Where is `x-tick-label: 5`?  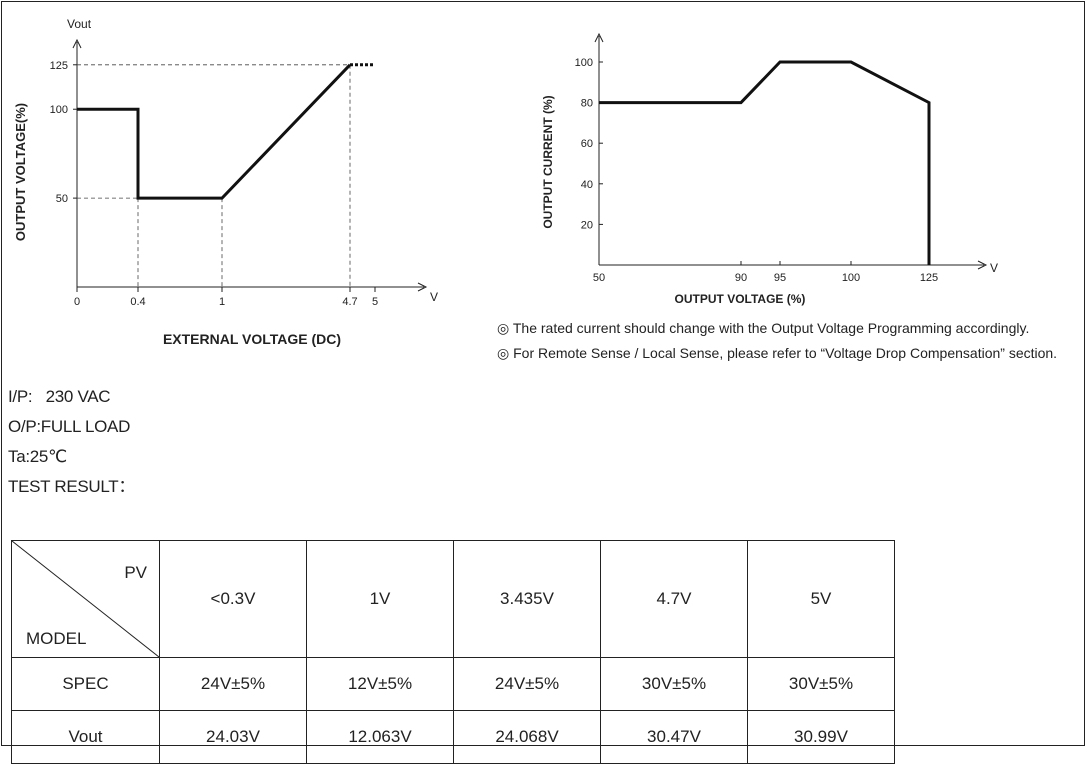
x-tick-label: 5 is located at coordinates (375, 302).